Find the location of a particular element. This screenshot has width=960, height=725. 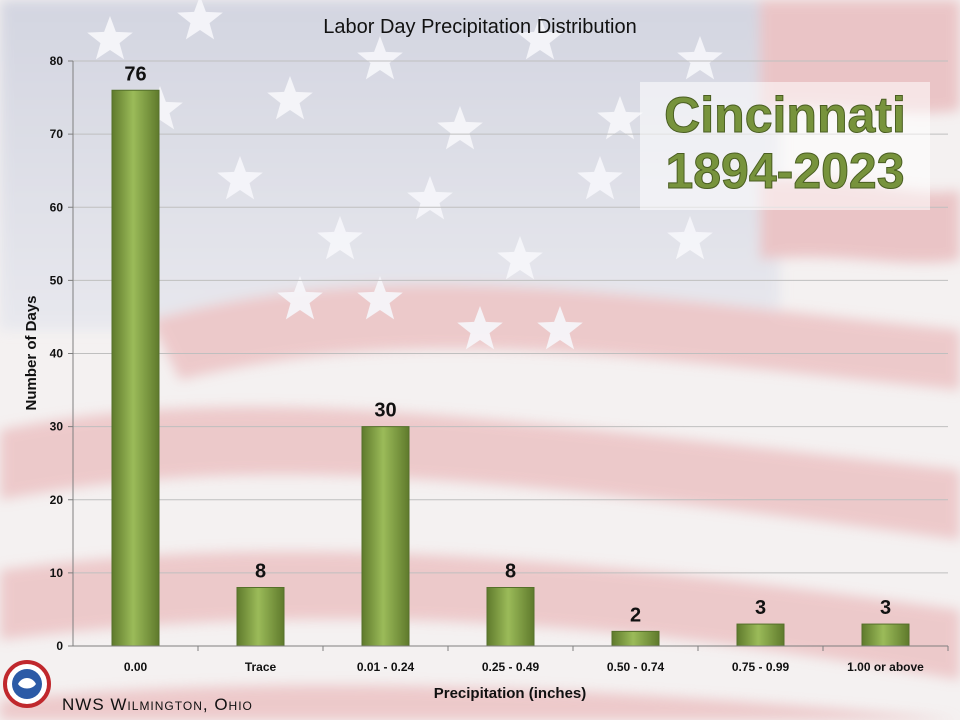

y-tick-label: 70 is located at coordinates (57, 134).